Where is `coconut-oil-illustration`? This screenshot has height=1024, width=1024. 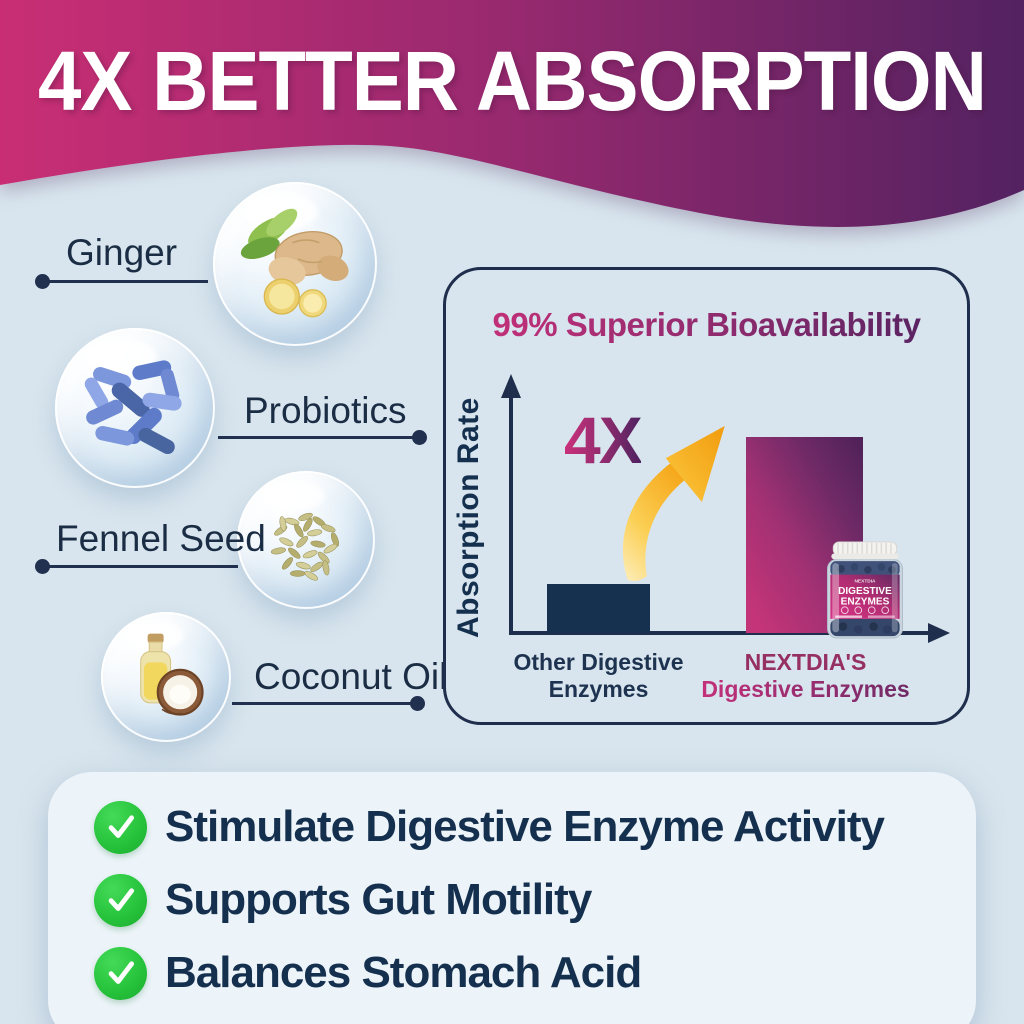
coconut-oil-illustration is located at coordinates (171, 674).